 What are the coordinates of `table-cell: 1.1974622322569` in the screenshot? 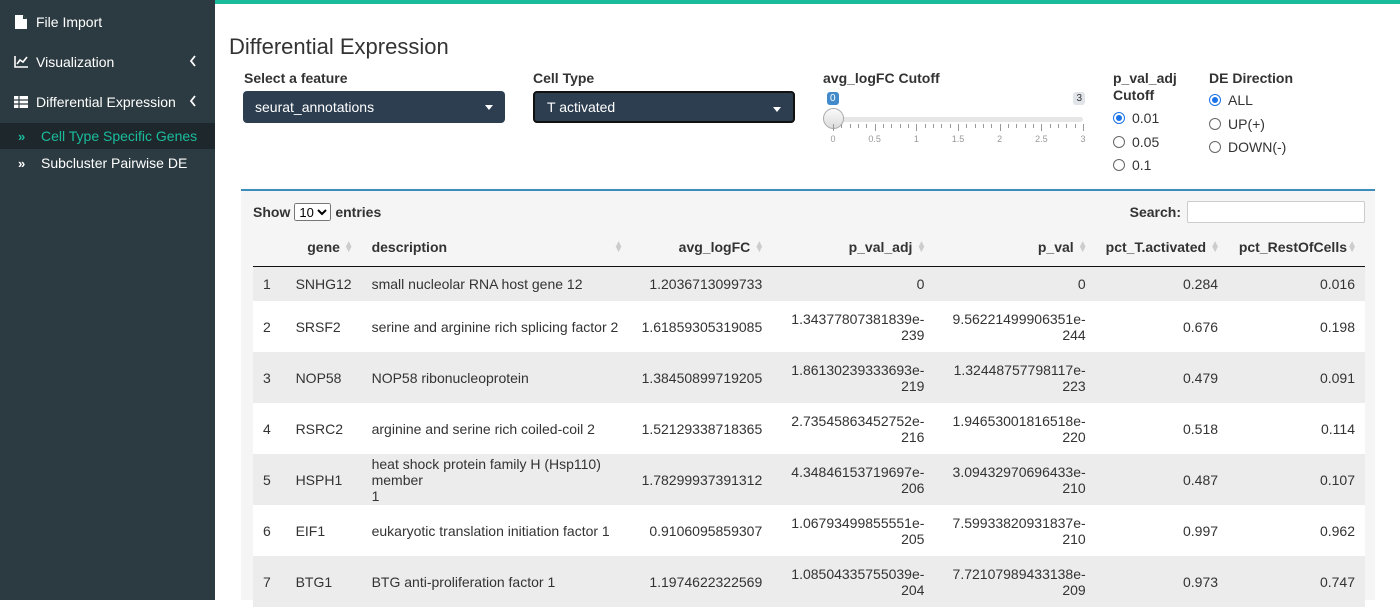 It's located at (702, 581).